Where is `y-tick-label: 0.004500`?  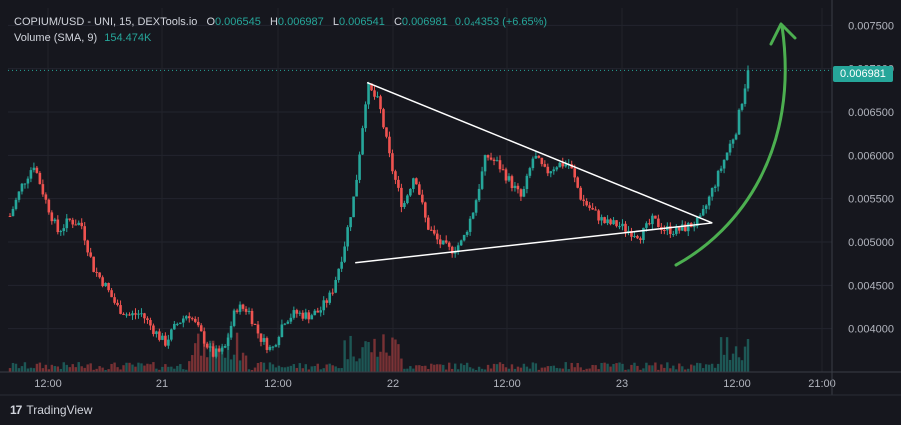 y-tick-label: 0.004500 is located at coordinates (871, 286).